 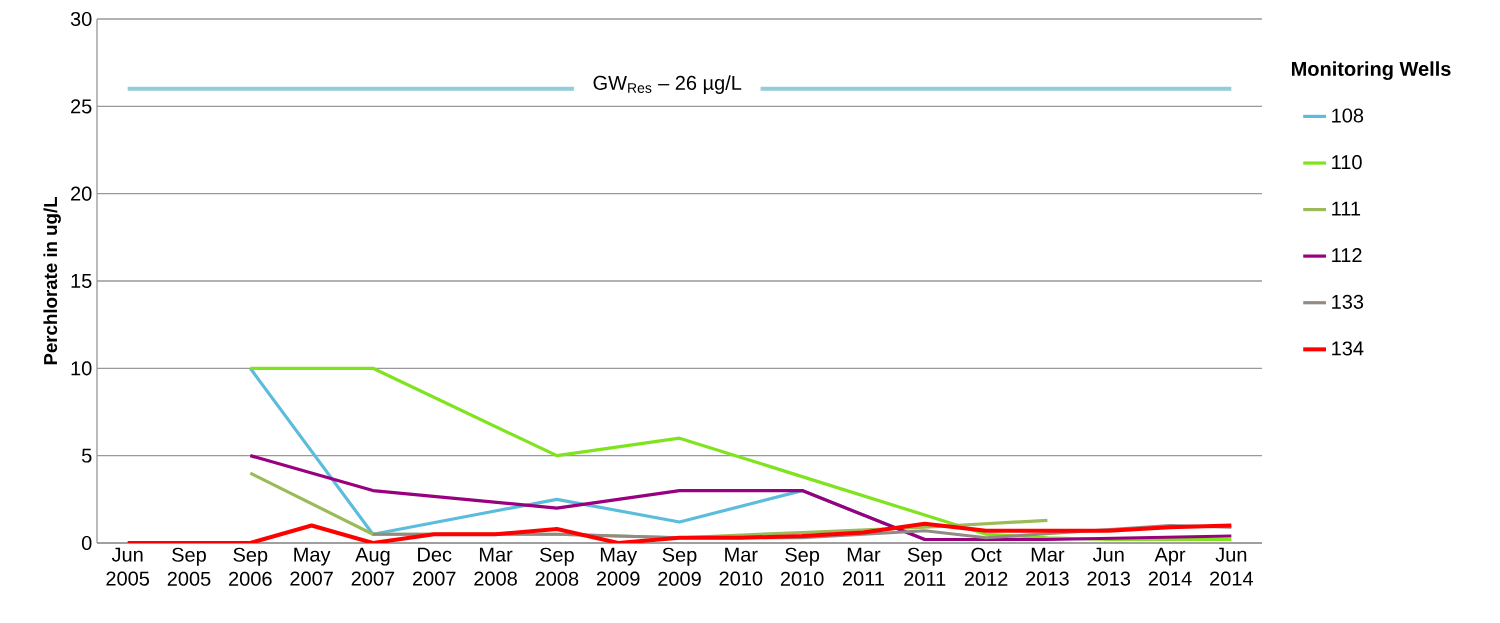 What do you see at coordinates (81, 281) in the screenshot?
I see `y-tick-label: 15` at bounding box center [81, 281].